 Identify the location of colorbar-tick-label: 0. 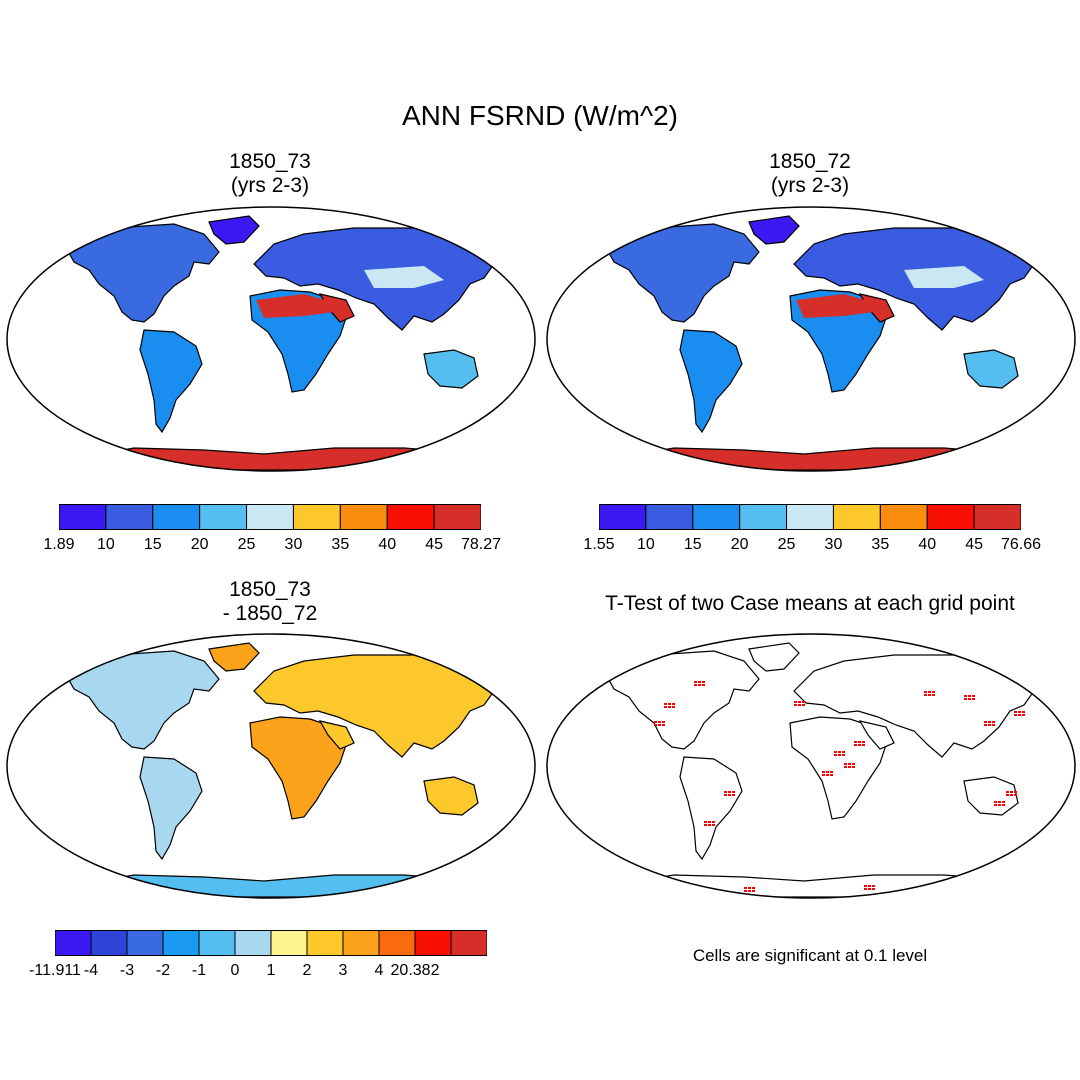
(235, 970).